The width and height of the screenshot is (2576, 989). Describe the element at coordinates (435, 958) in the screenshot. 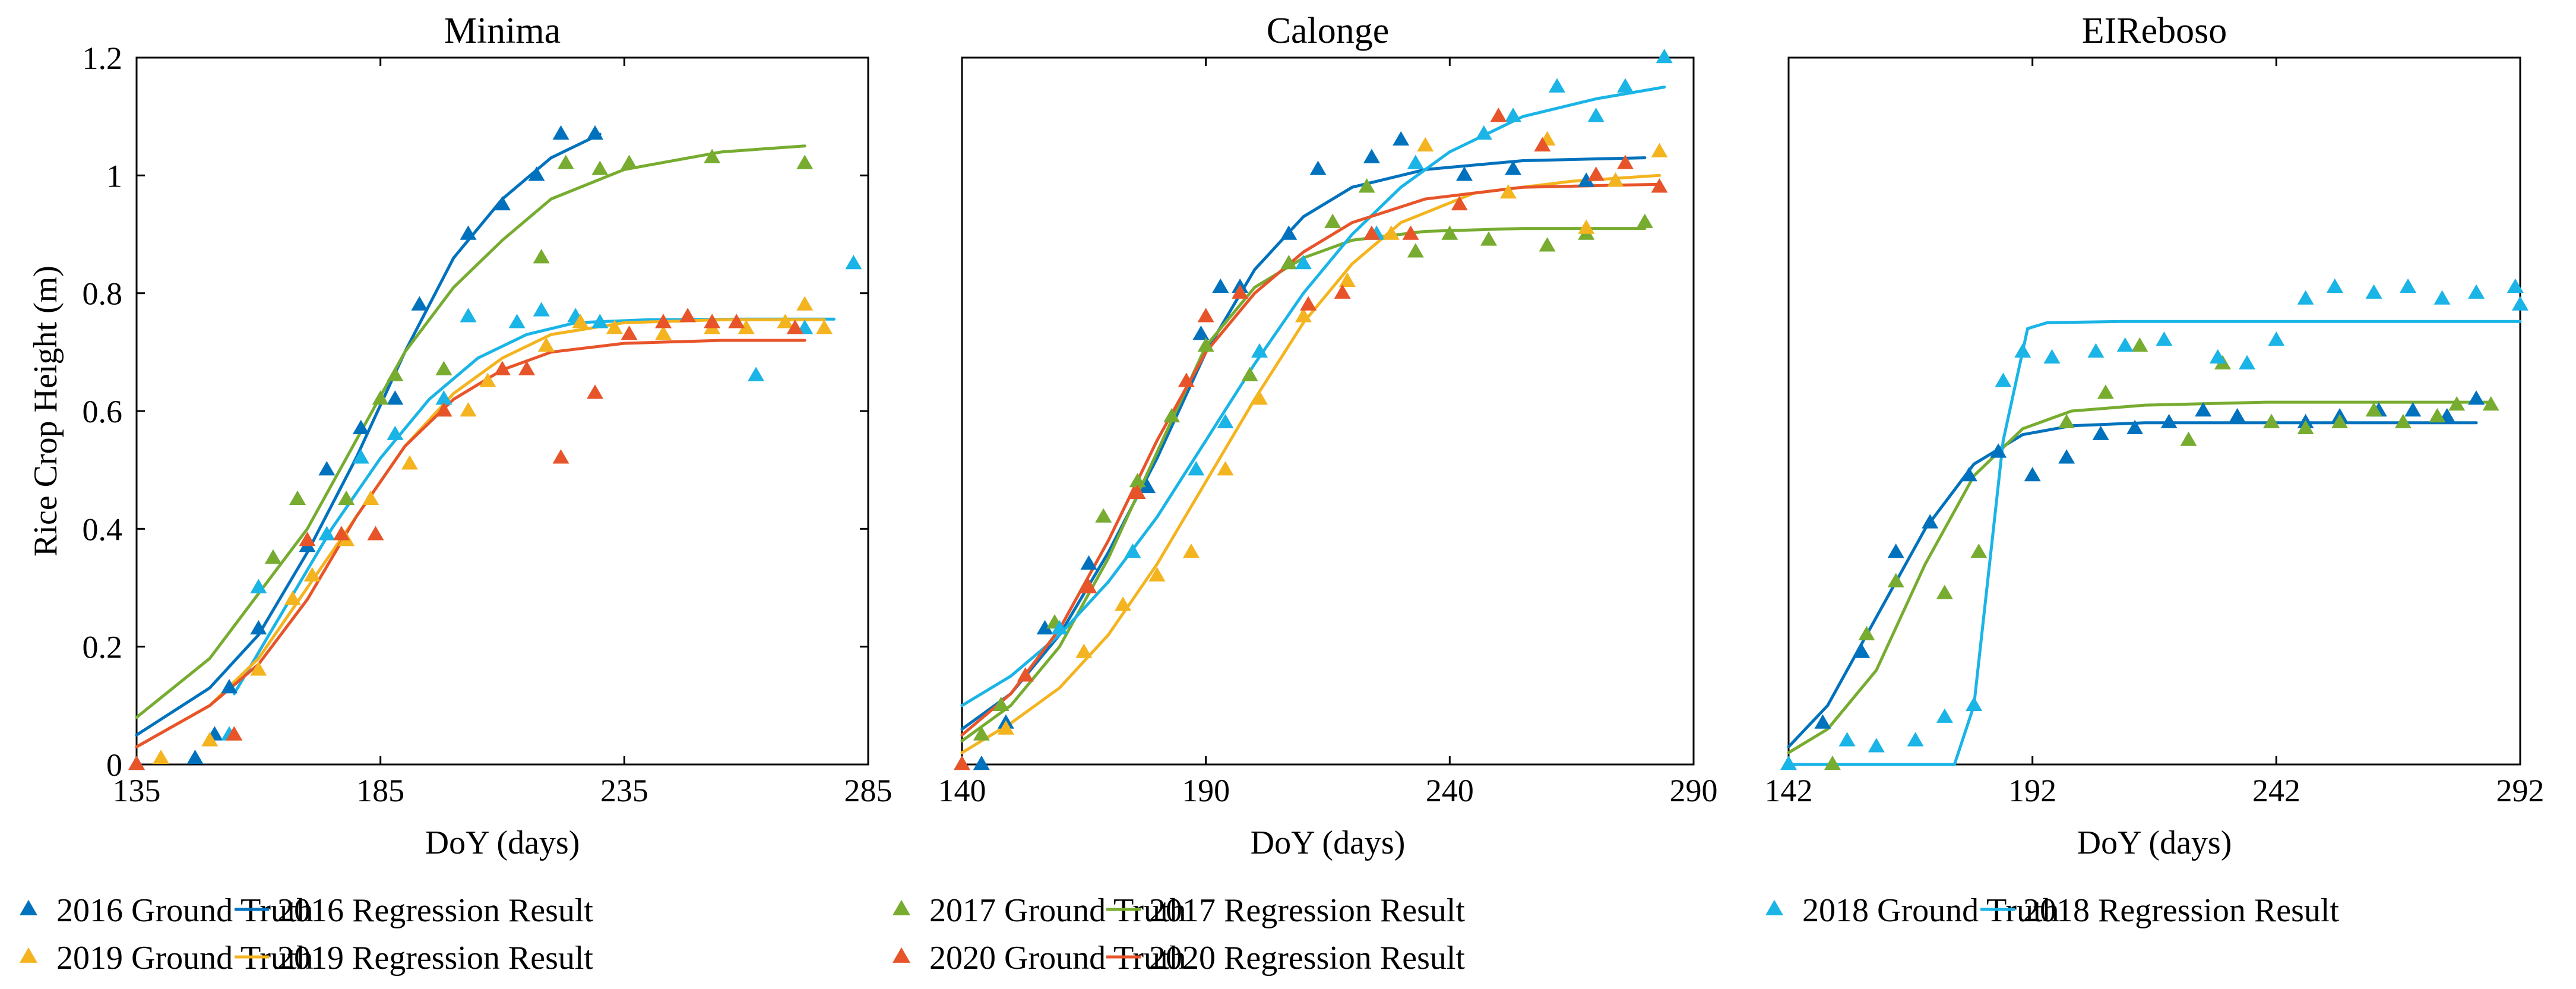

I see `legend-label: 2019 Regression Result` at that location.